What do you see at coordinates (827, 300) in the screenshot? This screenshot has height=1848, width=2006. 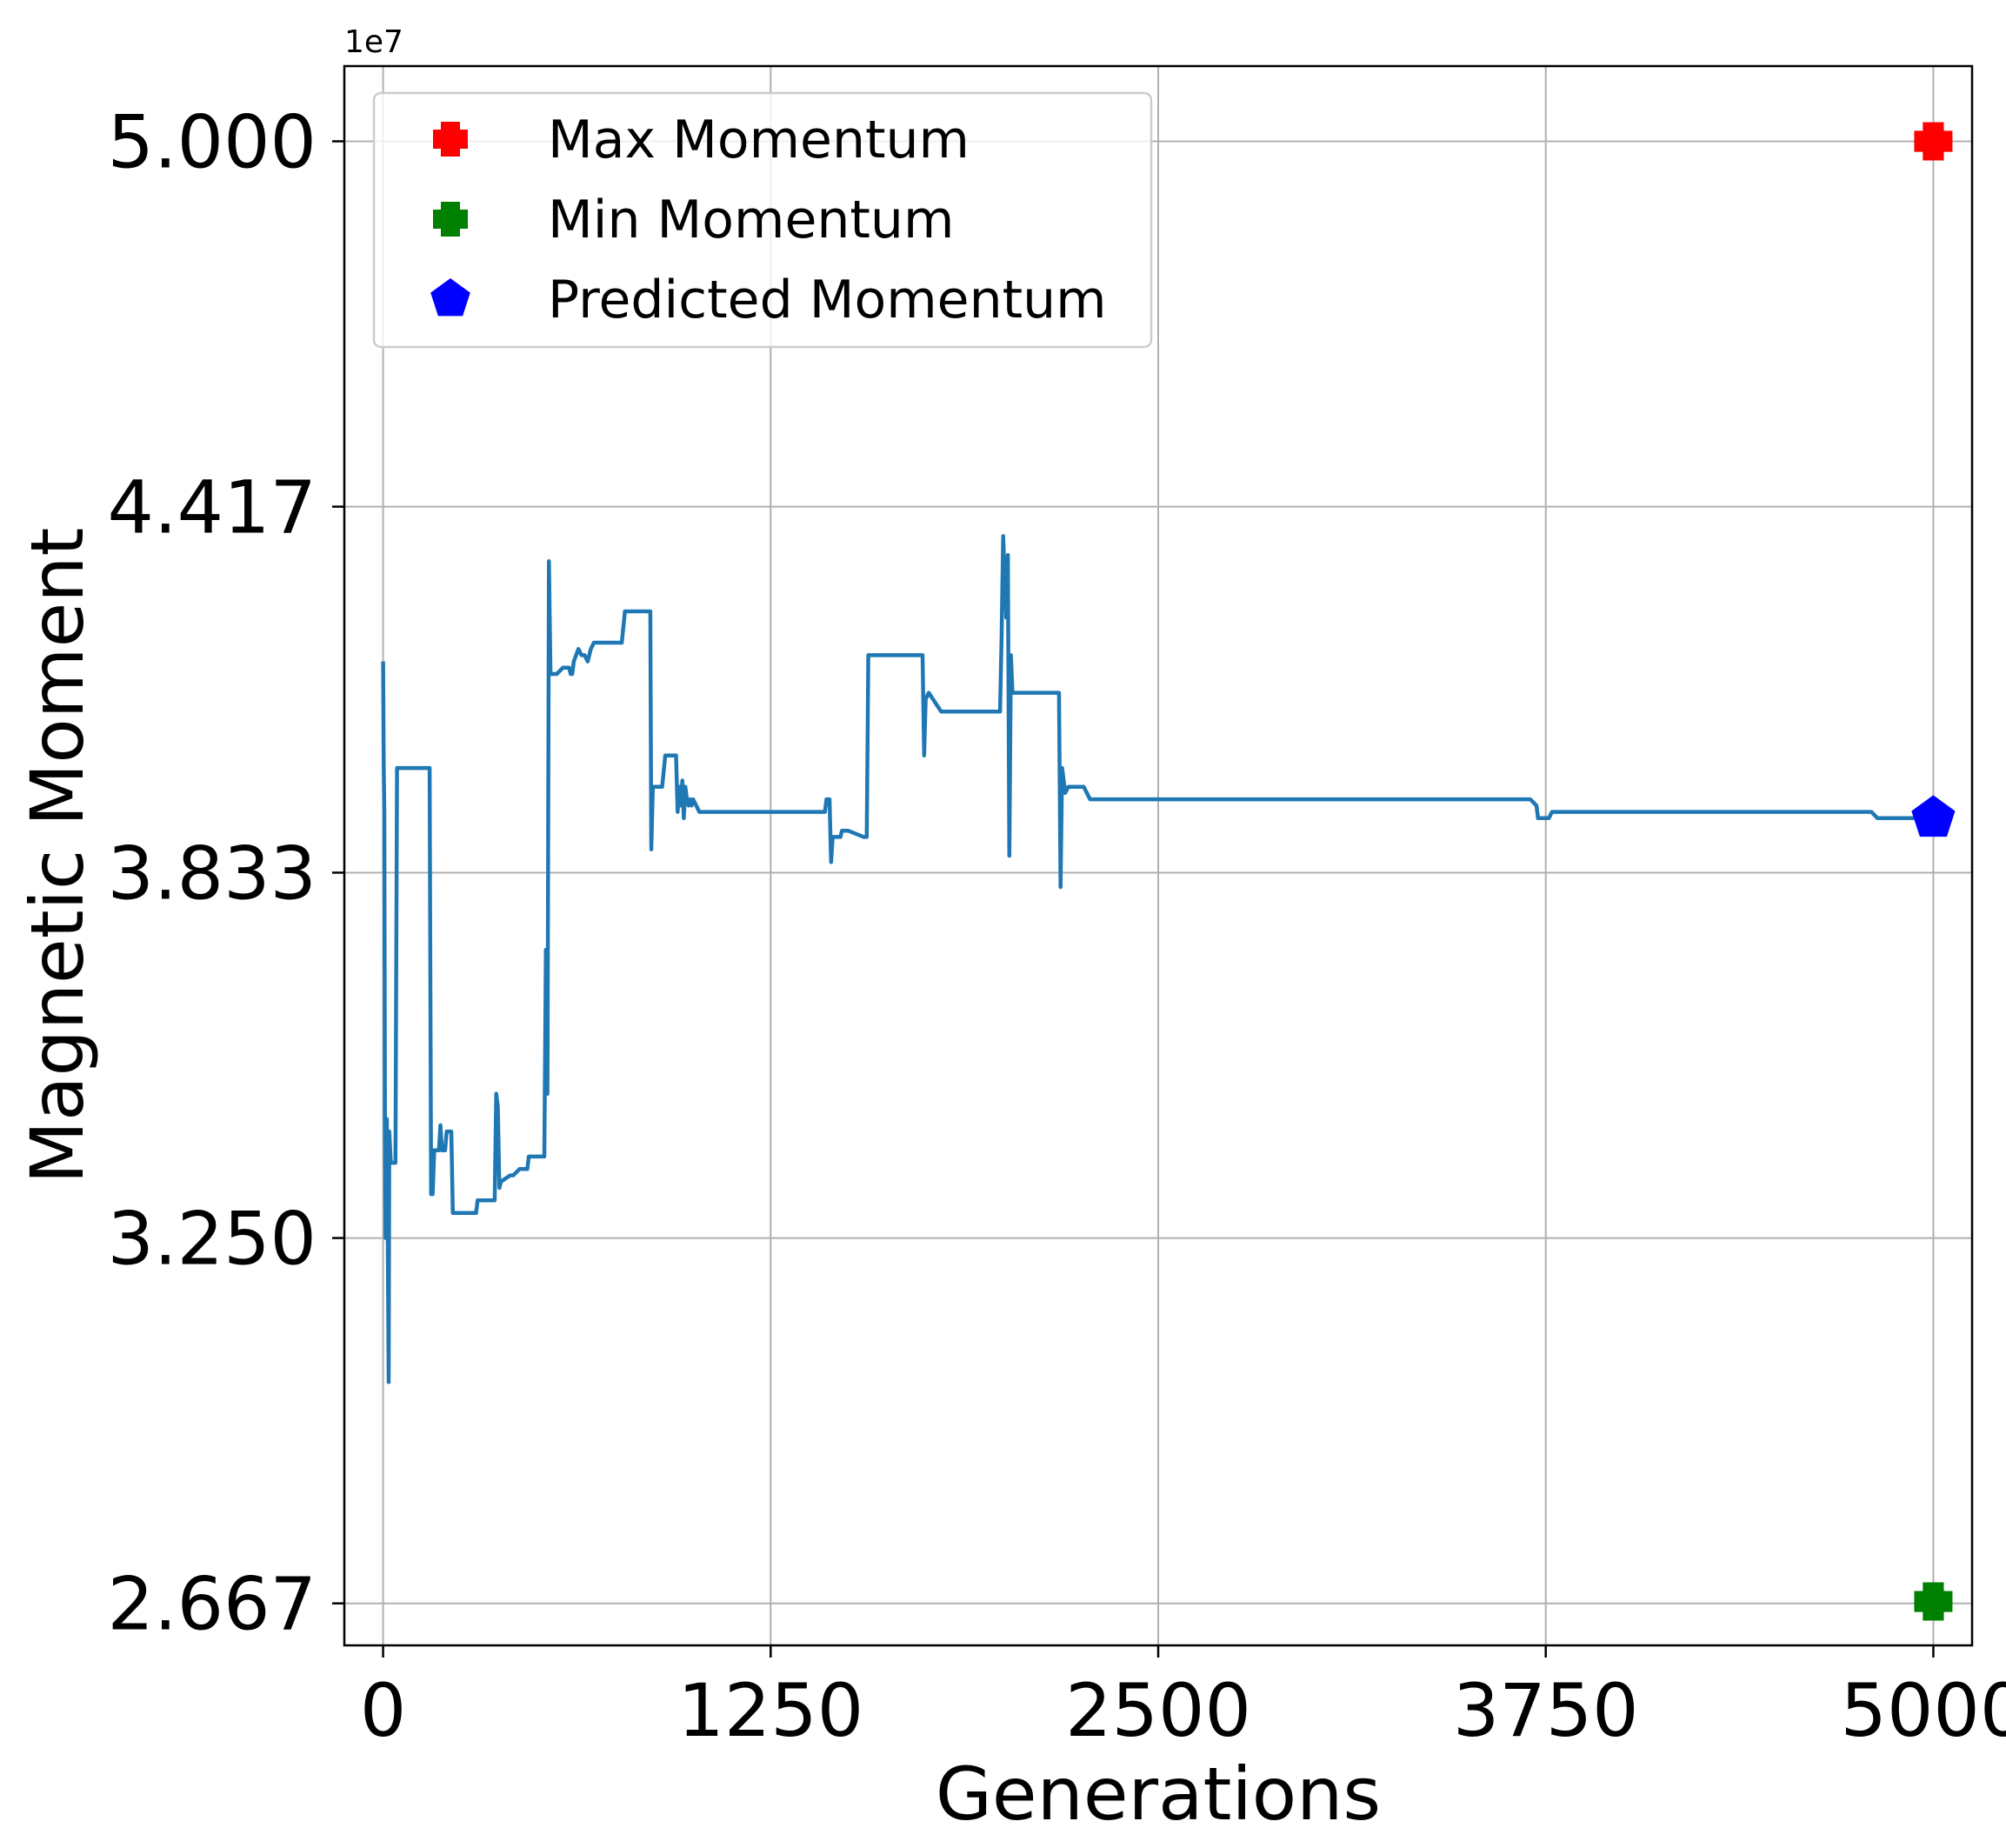 I see `legend-label: Predicted Momentum` at bounding box center [827, 300].